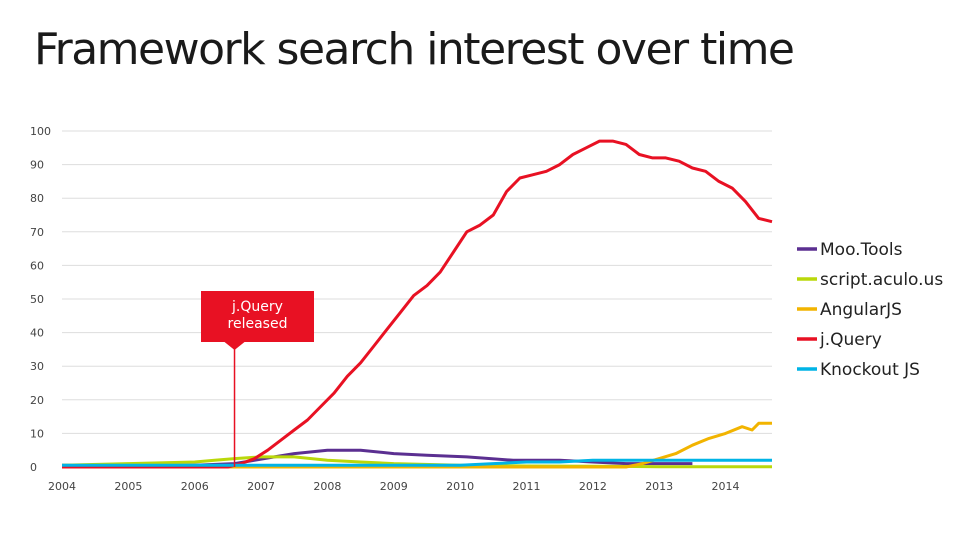  I want to click on y-axis-ticks: 0 10 20 30 40 50 60 70 80 90 100, so click(40, 299).